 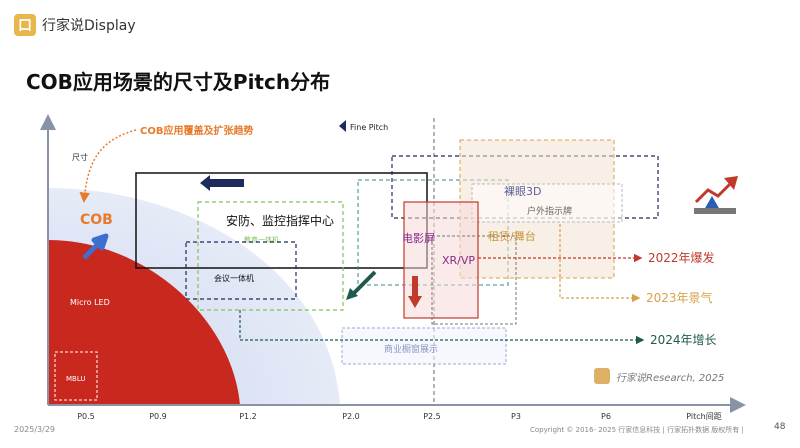 What do you see at coordinates (96, 220) in the screenshot?
I see `cob-label: COB` at bounding box center [96, 220].